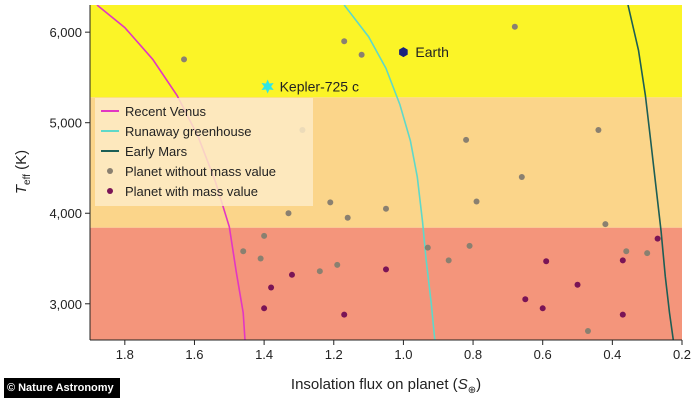  I want to click on x-tick-label-5: 0.8, so click(473, 354).